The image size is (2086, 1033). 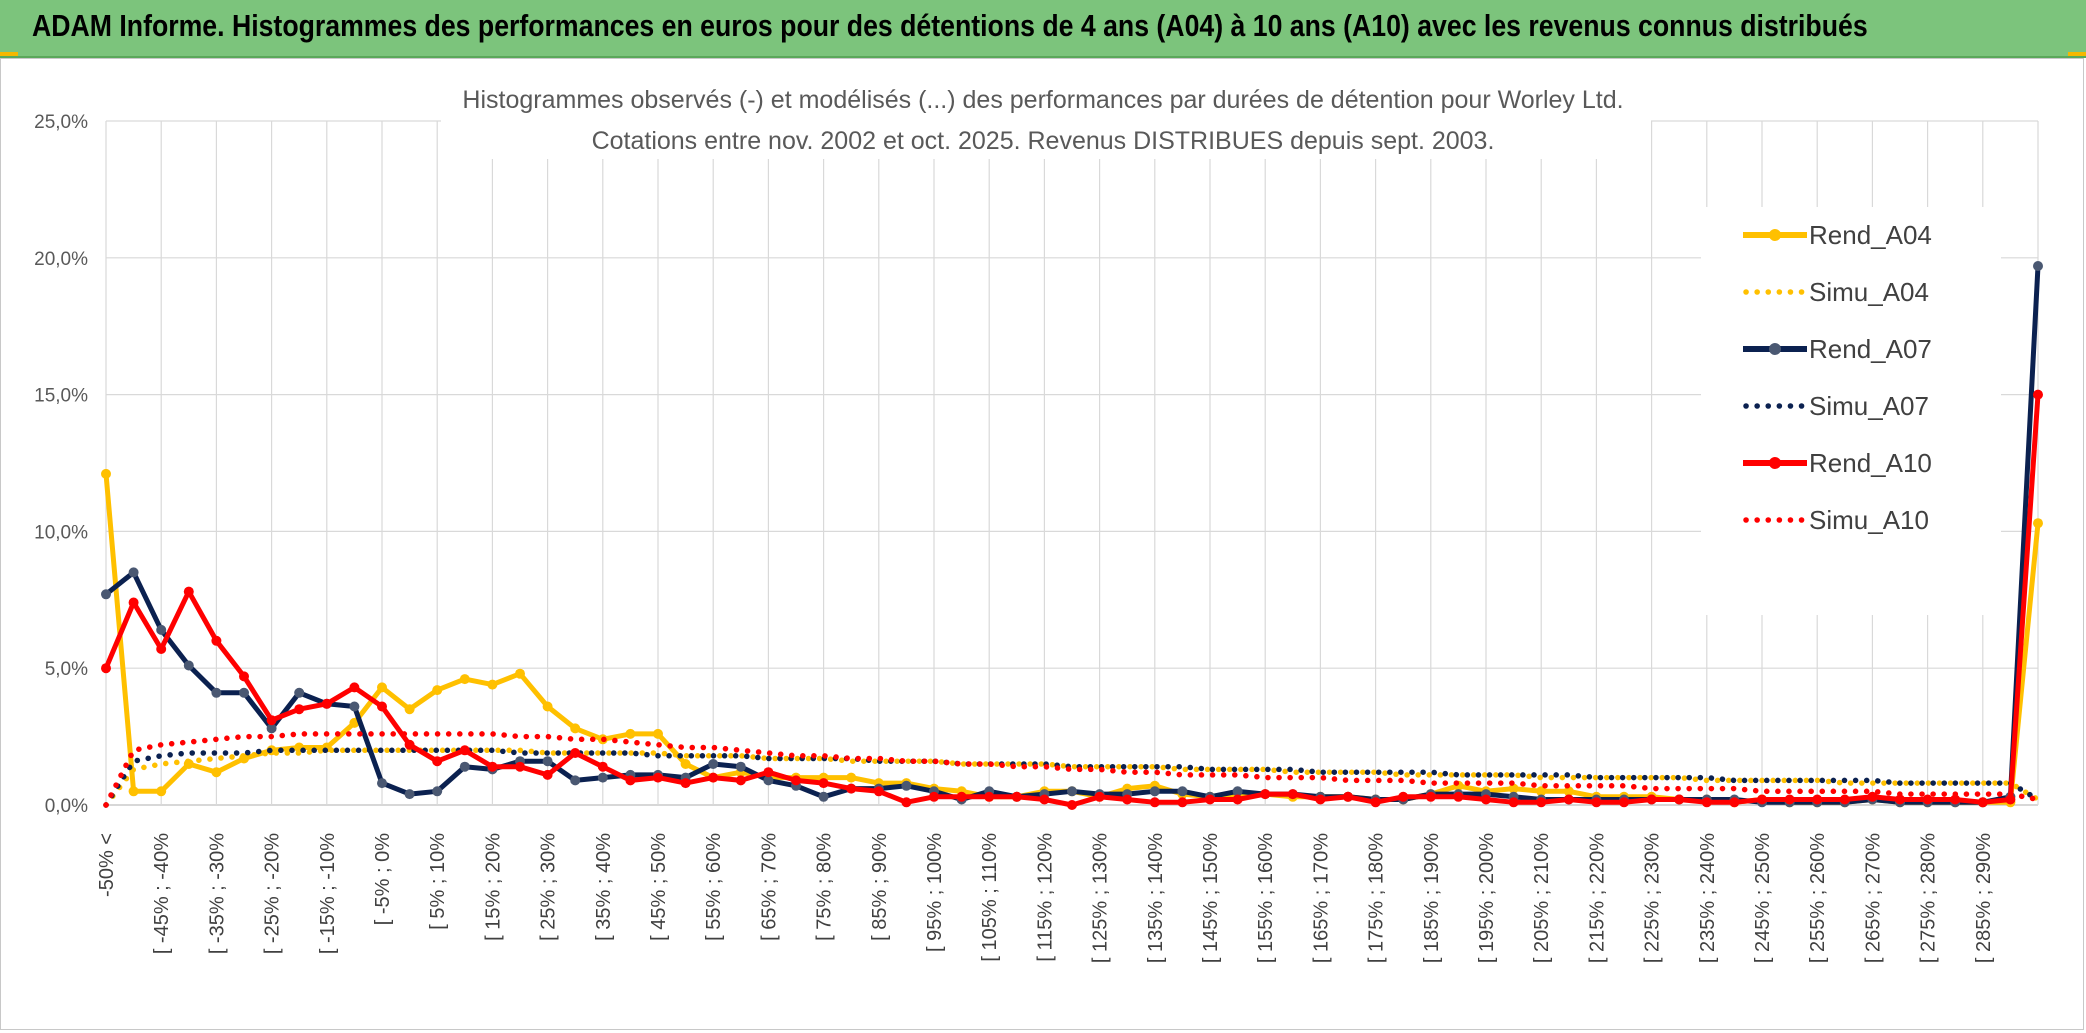 I want to click on x-tick-label: [ 285% ; 290%, so click(x=1984, y=898).